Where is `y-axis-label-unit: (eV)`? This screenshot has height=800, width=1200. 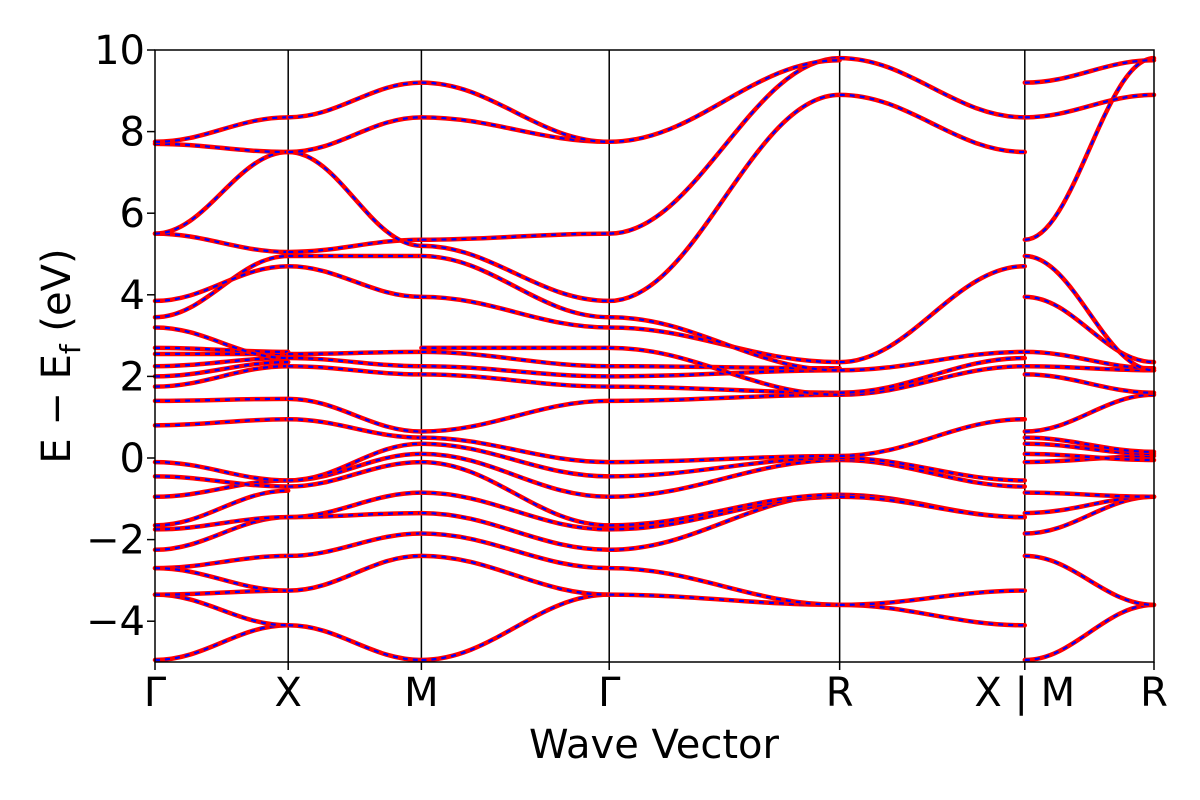 y-axis-label-unit: (eV) is located at coordinates (57, 296).